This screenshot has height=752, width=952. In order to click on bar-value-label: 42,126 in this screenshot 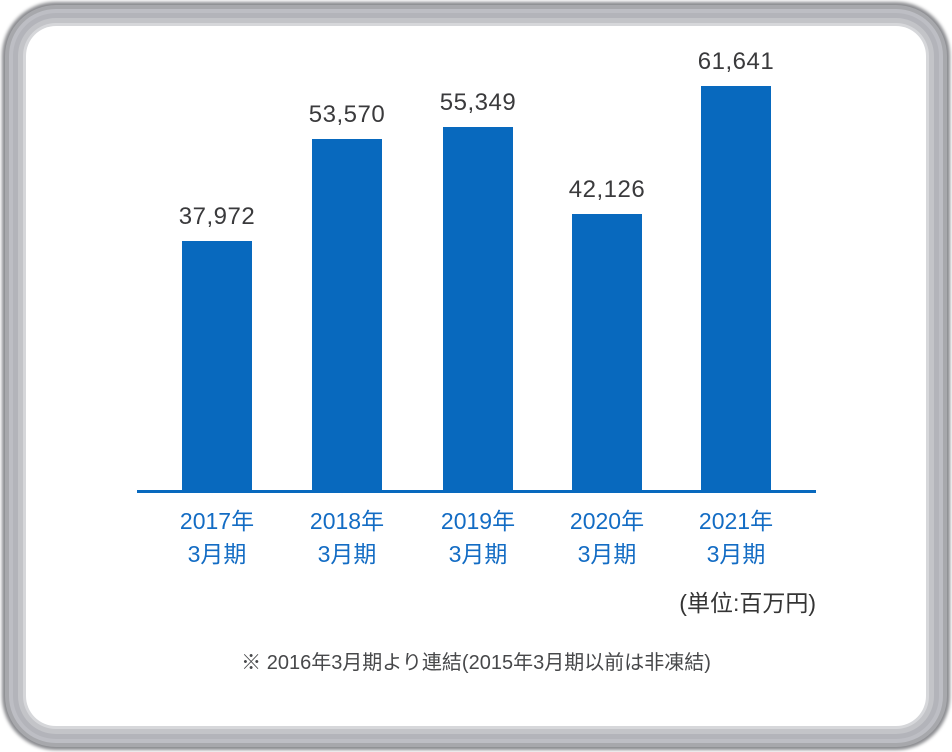, I will do `click(607, 189)`.